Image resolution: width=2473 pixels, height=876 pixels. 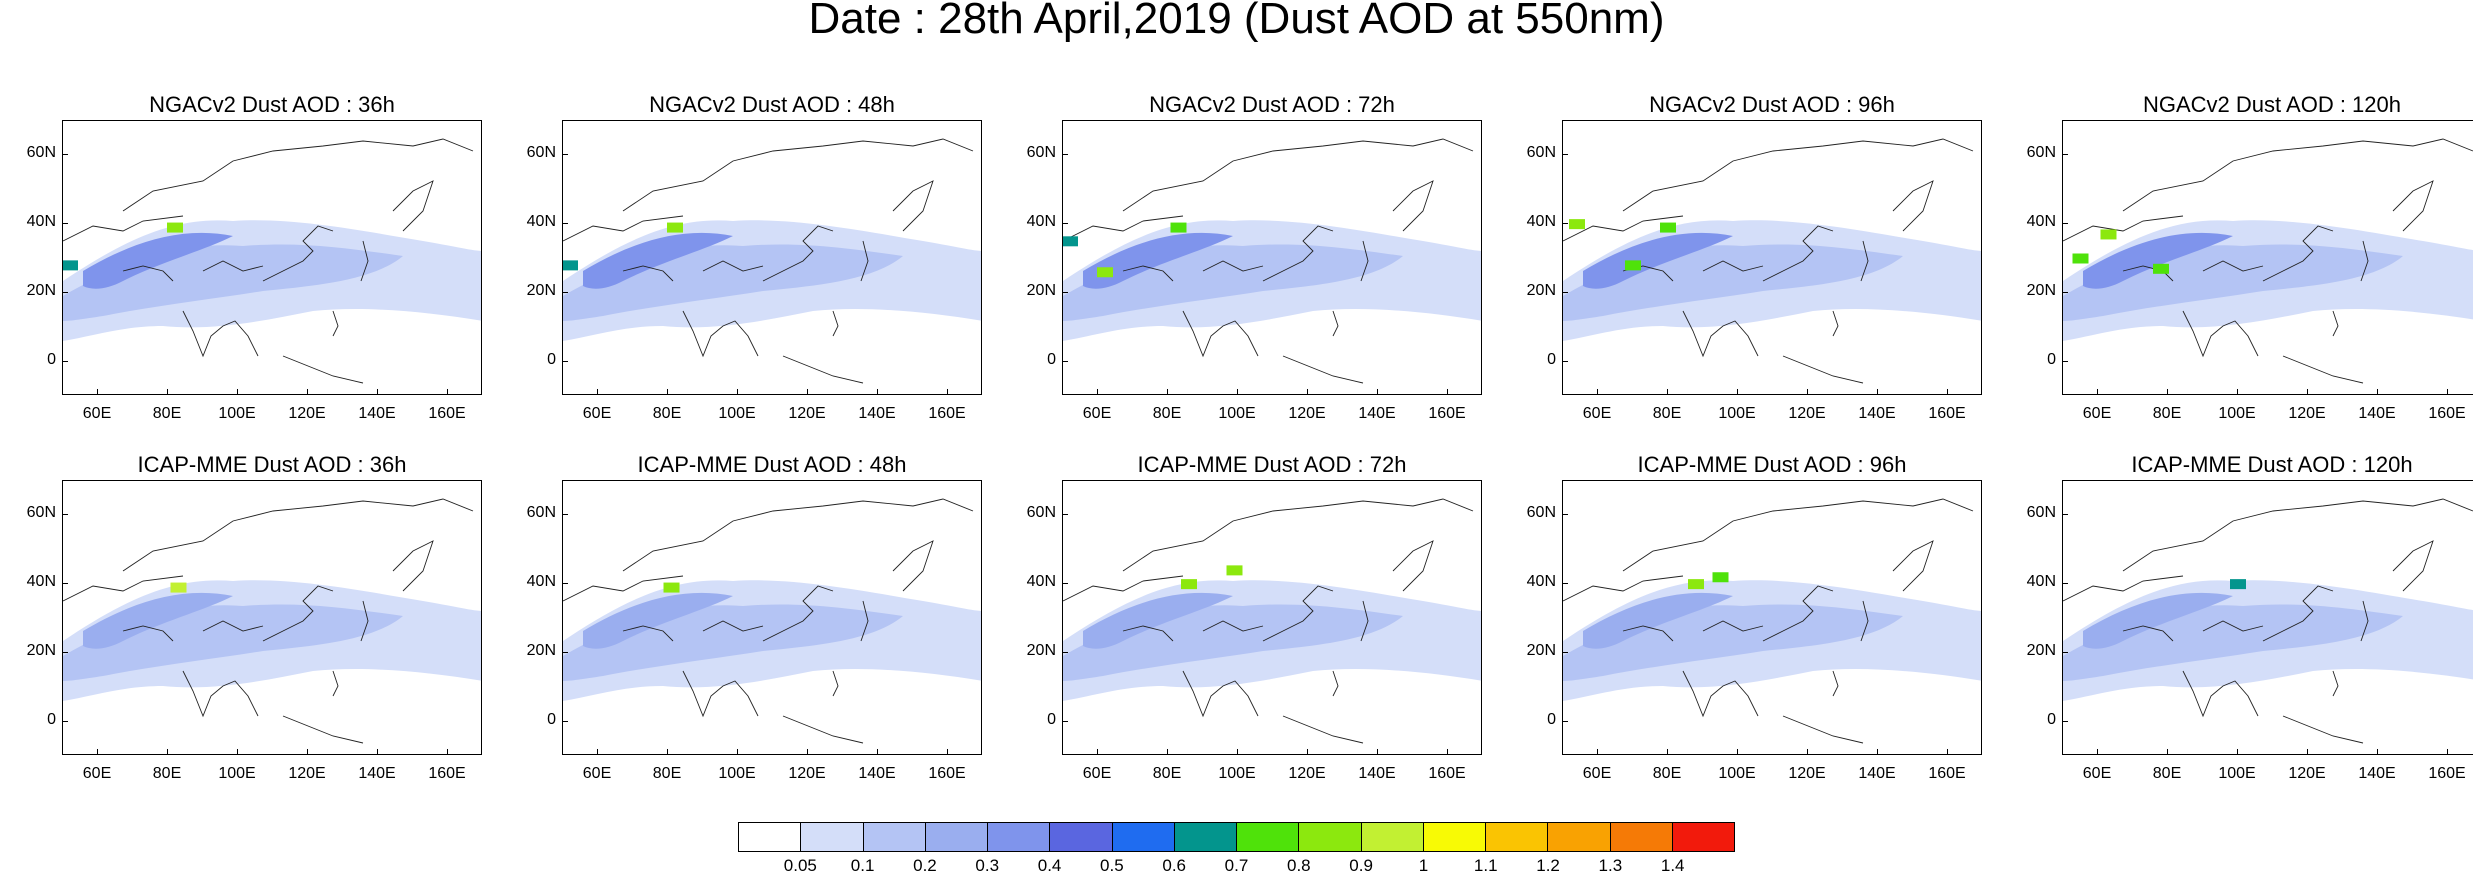 I want to click on colorbar-level-label: 0.5, so click(x=1112, y=865).